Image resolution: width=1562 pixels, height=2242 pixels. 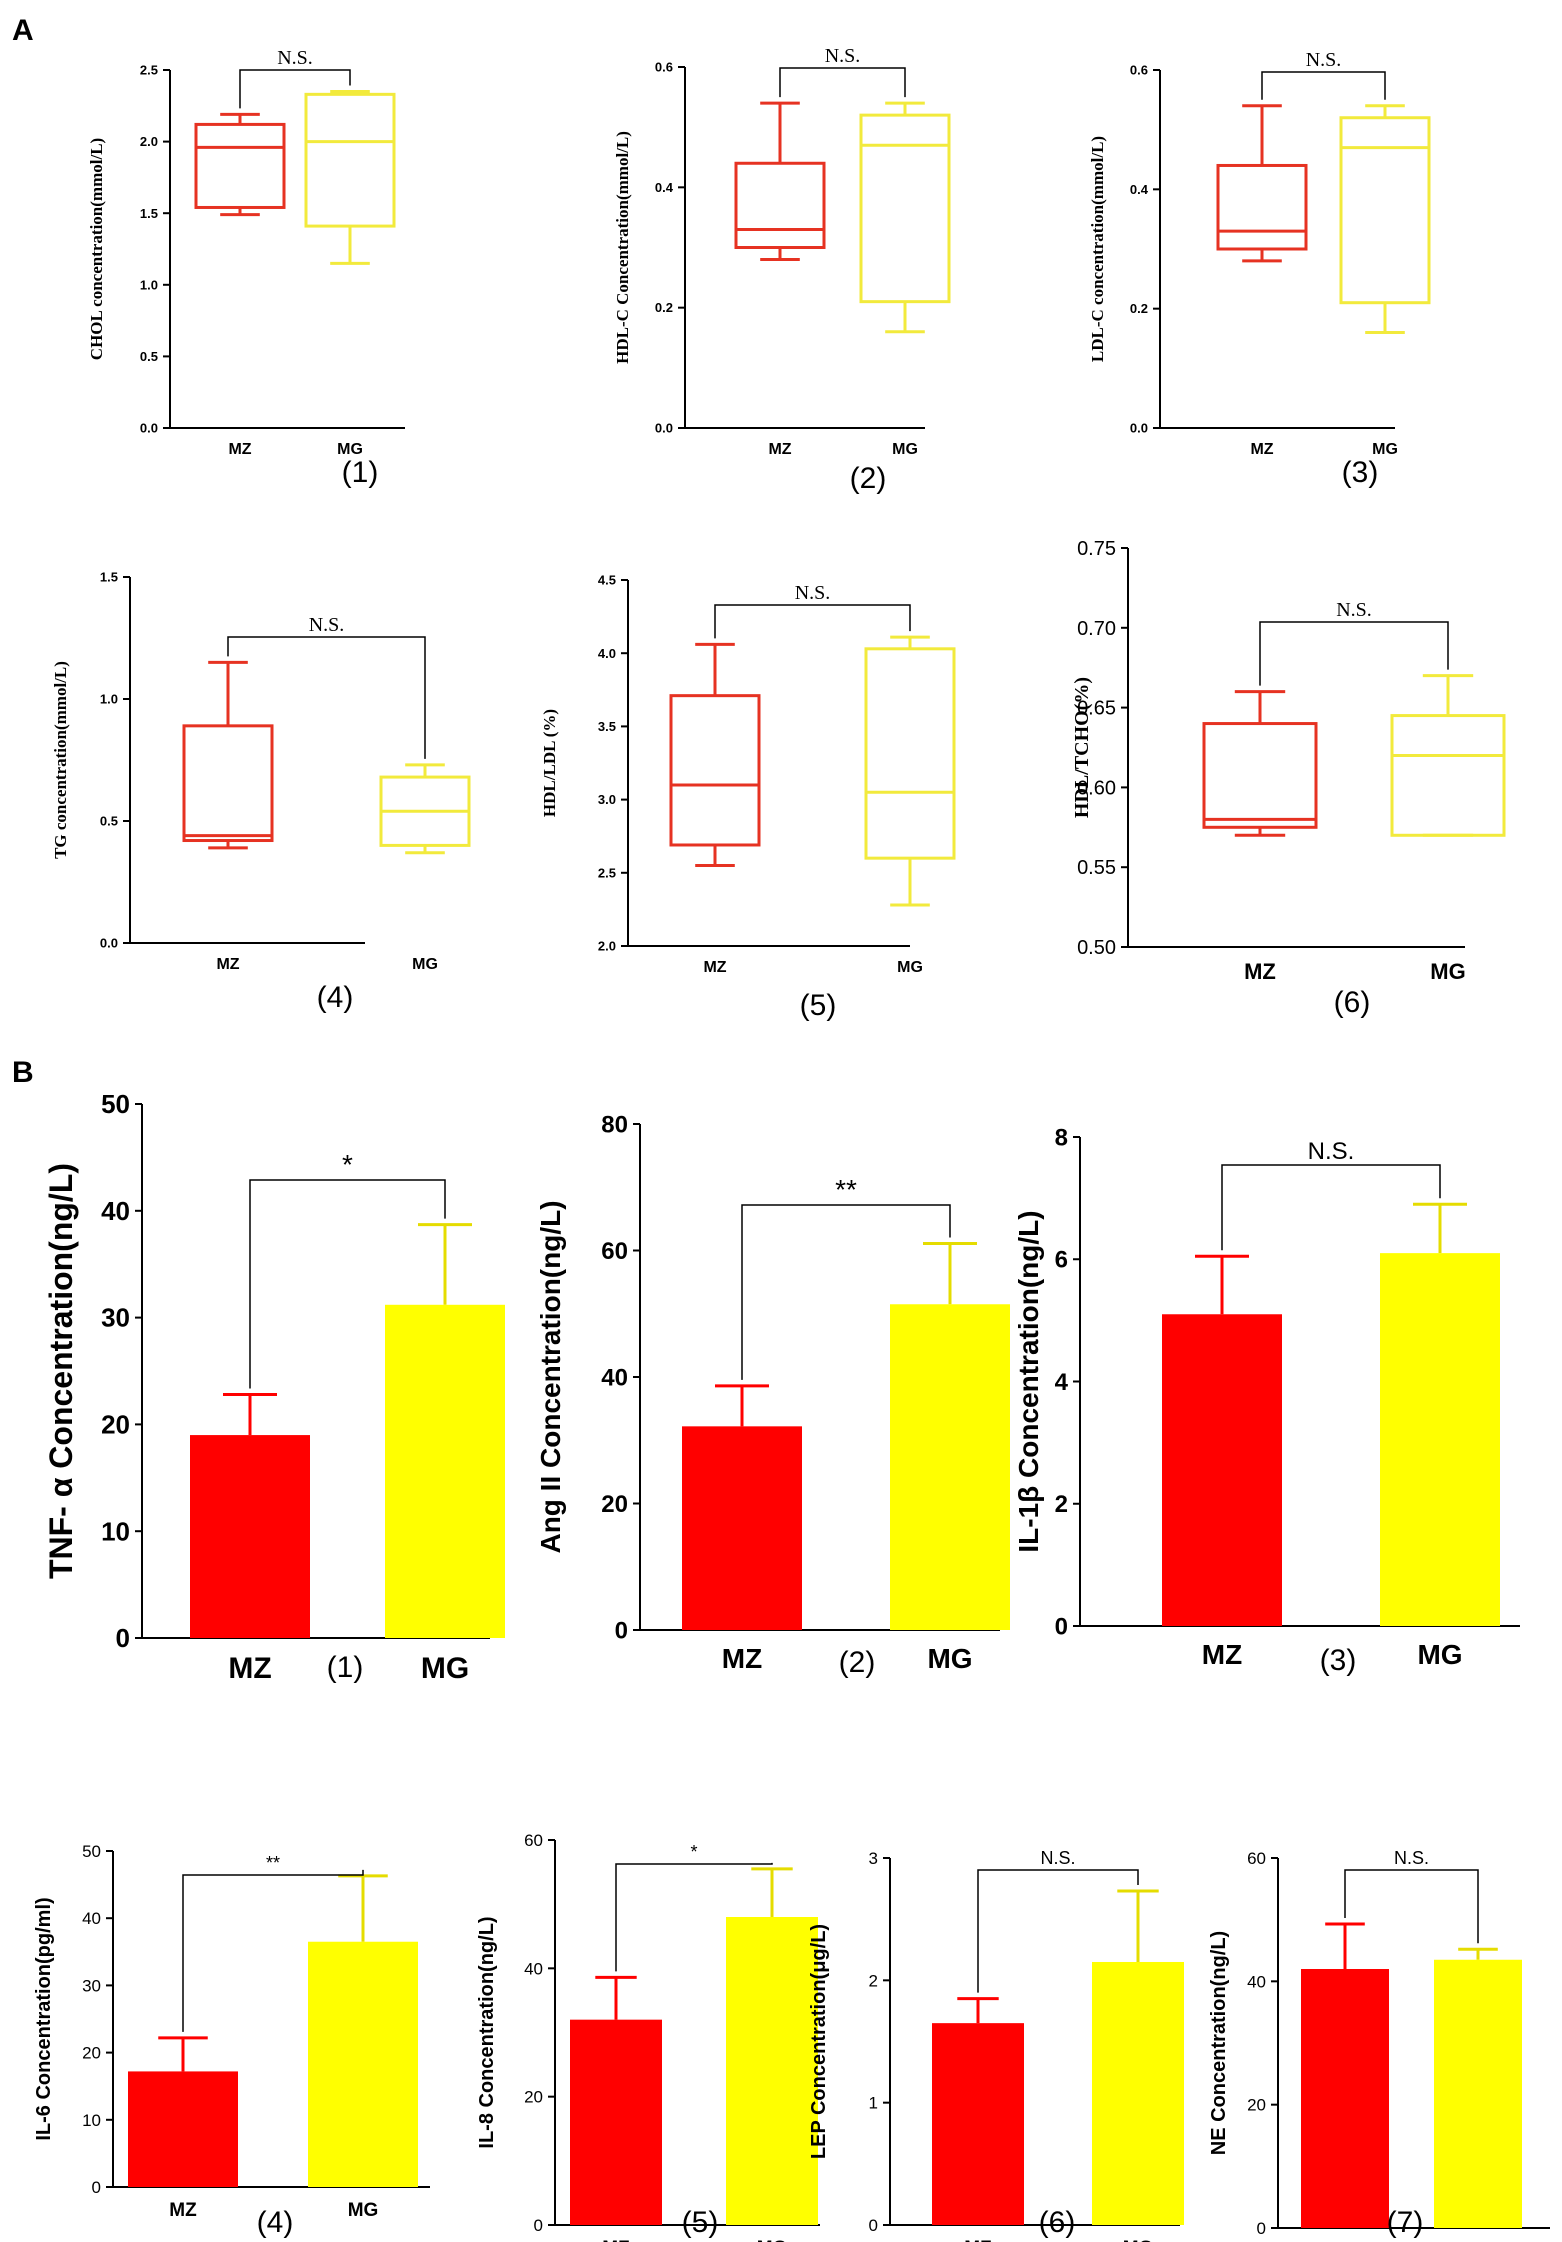 I want to click on y-tick-label: 0.60, so click(x=1096, y=788).